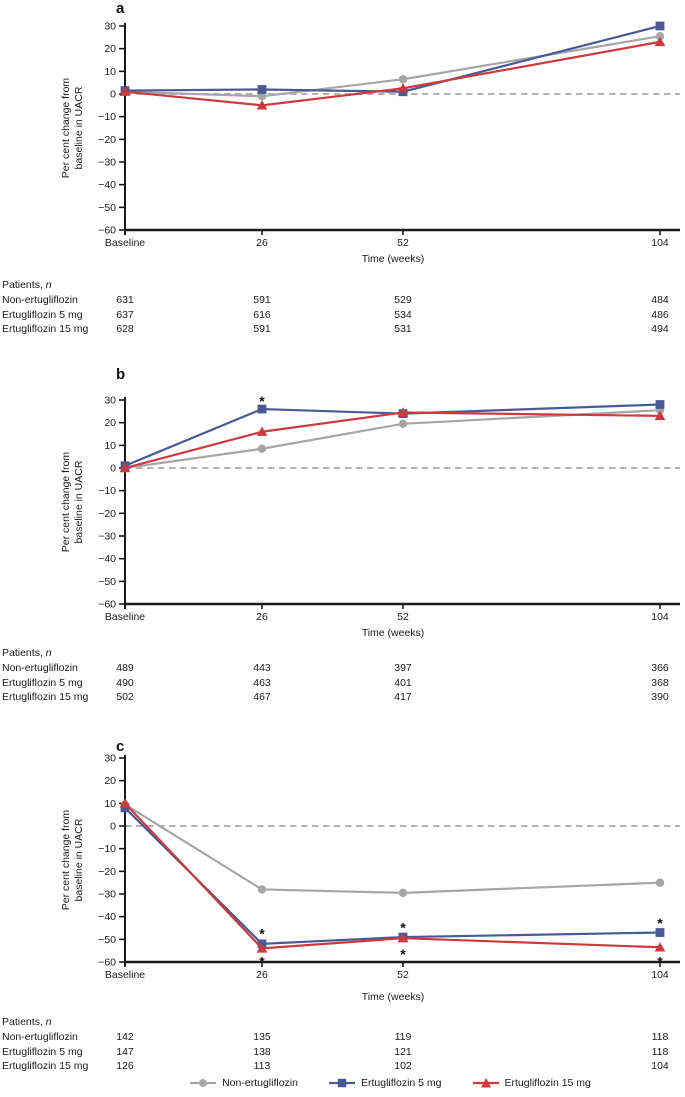  I want to click on legend-item-circle: Non-ertugliflozin, so click(243, 1083).